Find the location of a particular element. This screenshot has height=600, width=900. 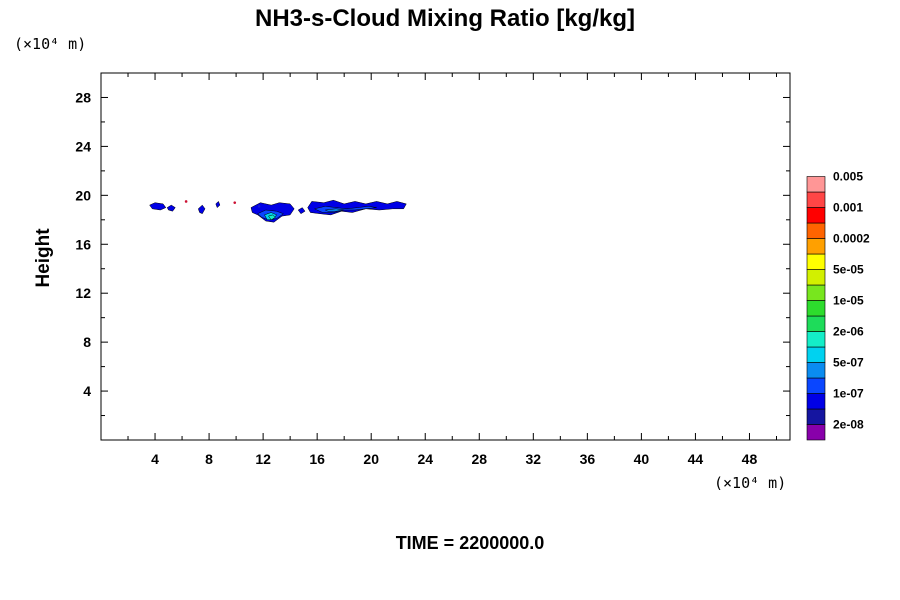

contour-fill-layer is located at coordinates (278, 211).